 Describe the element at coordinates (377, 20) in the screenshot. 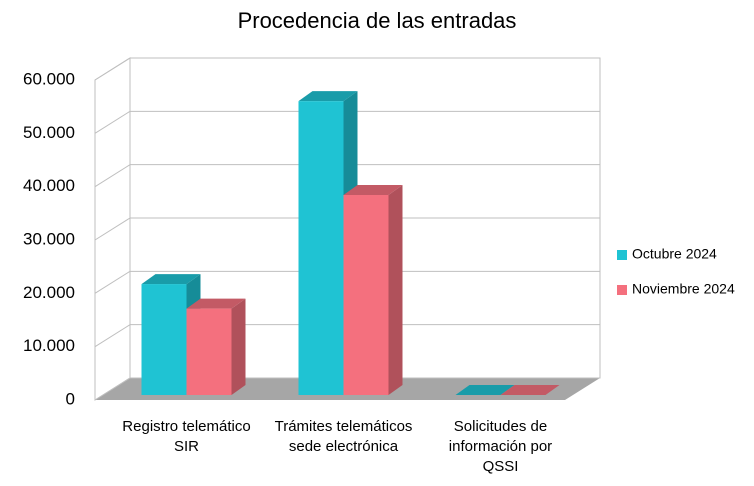

I see `chart-title: Procedencia de las entradas` at that location.